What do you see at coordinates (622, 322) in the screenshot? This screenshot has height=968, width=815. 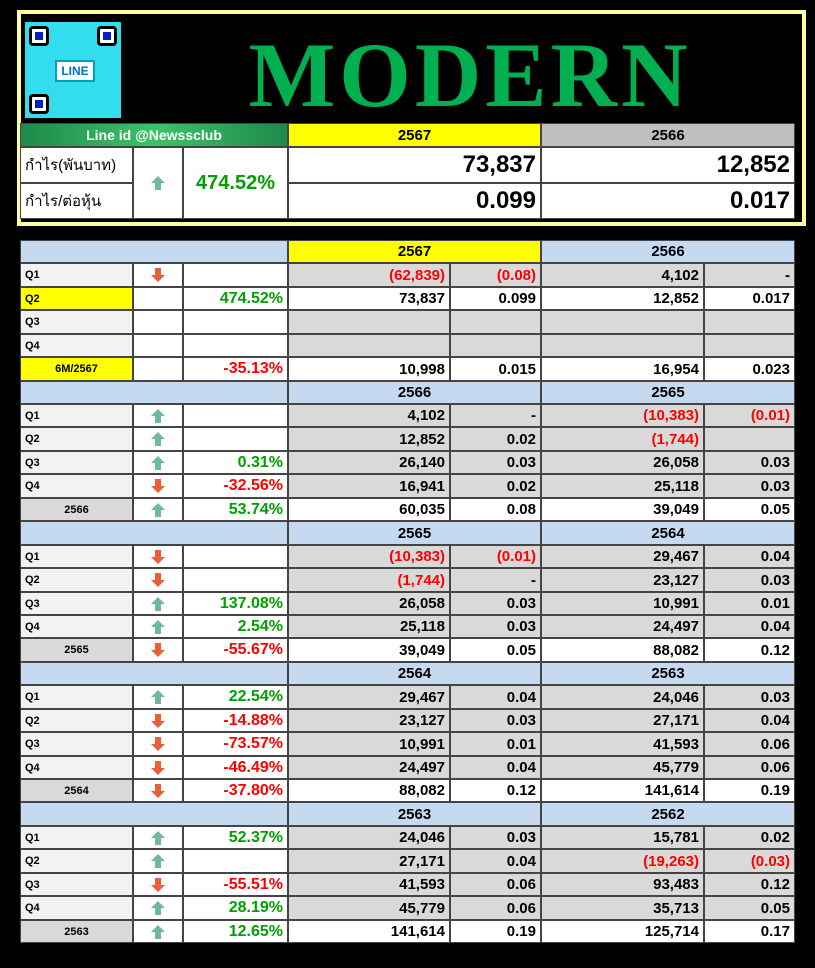 I see `profit-value` at bounding box center [622, 322].